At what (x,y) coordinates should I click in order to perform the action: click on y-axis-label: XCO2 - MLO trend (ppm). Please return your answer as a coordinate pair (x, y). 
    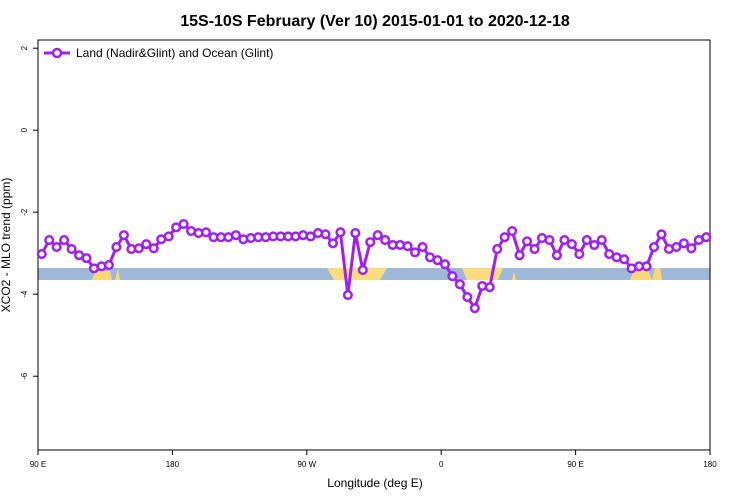
    Looking at the image, I should click on (6, 245).